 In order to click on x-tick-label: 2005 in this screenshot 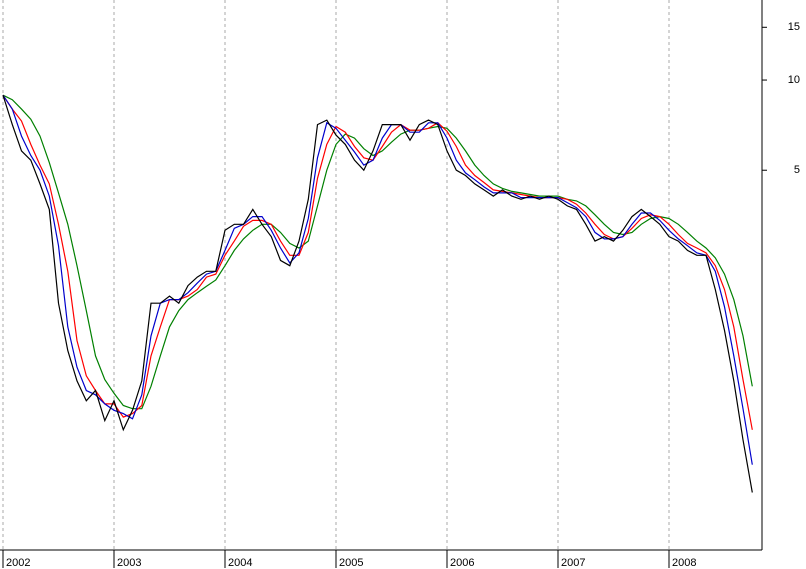, I will do `click(351, 563)`.